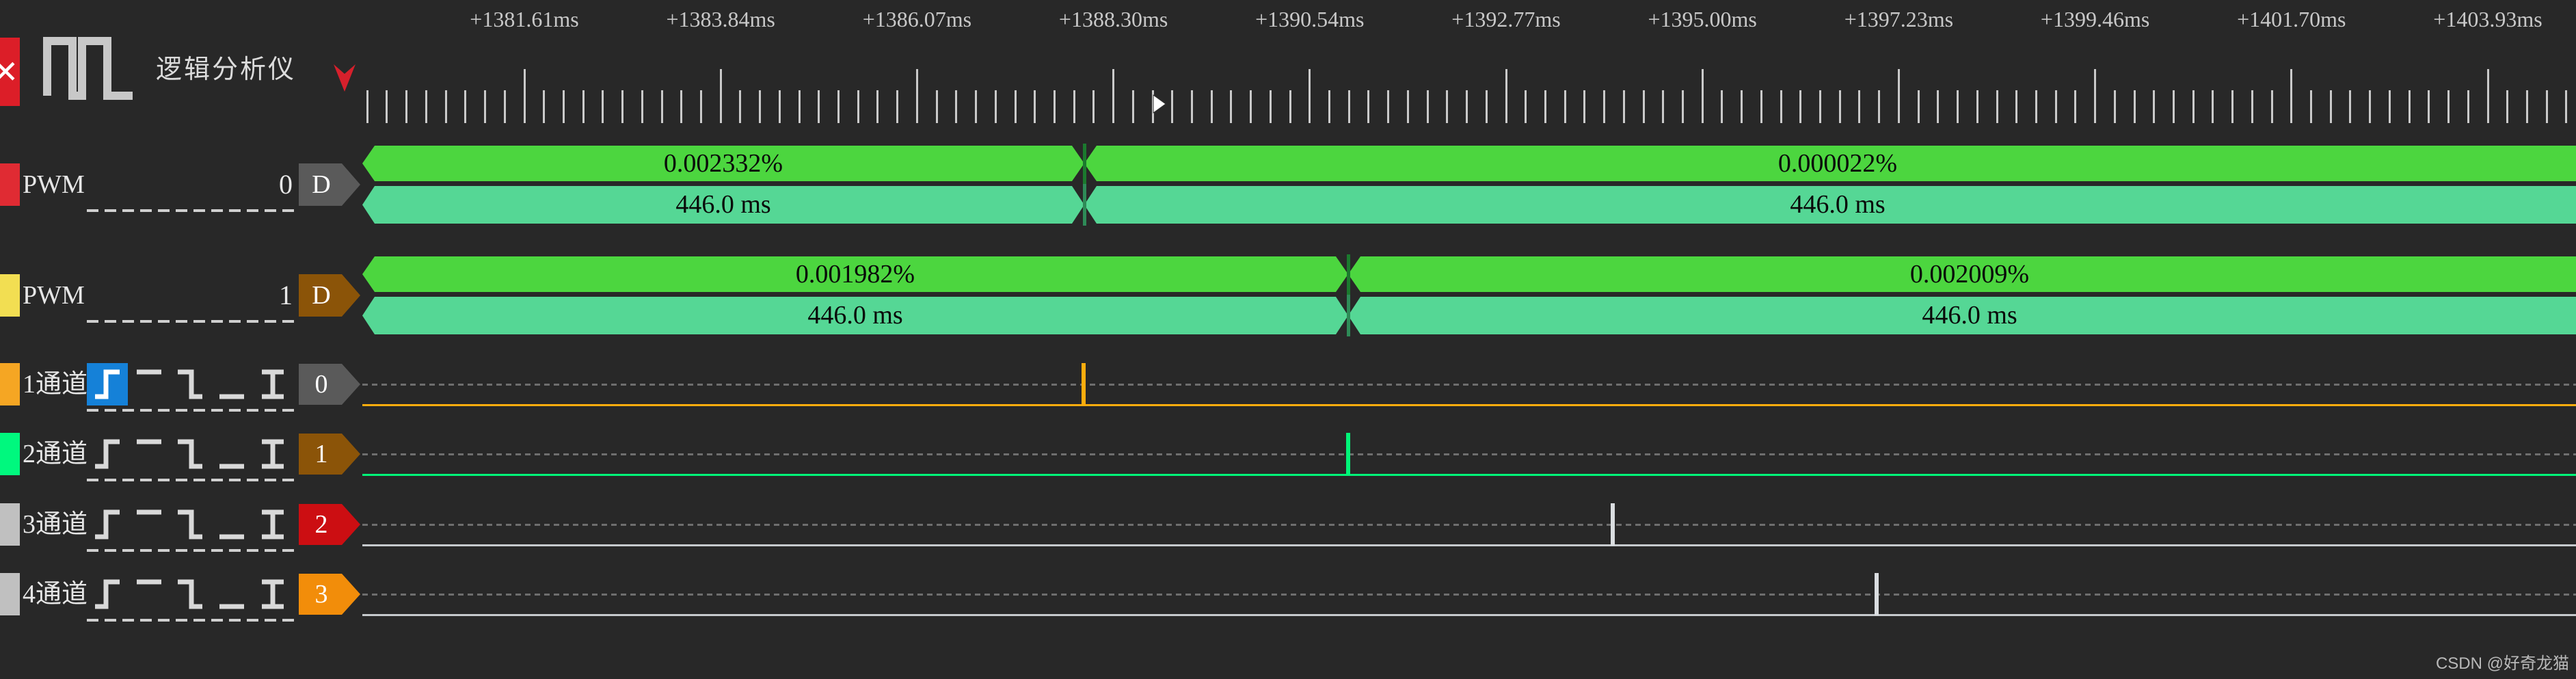  I want to click on channel-badge: 3, so click(329, 594).